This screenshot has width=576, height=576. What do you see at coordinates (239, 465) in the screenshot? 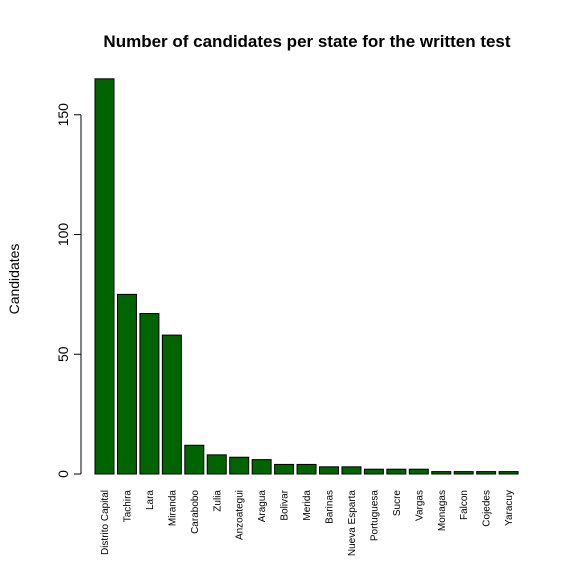
I see `bar-anzoategui` at bounding box center [239, 465].